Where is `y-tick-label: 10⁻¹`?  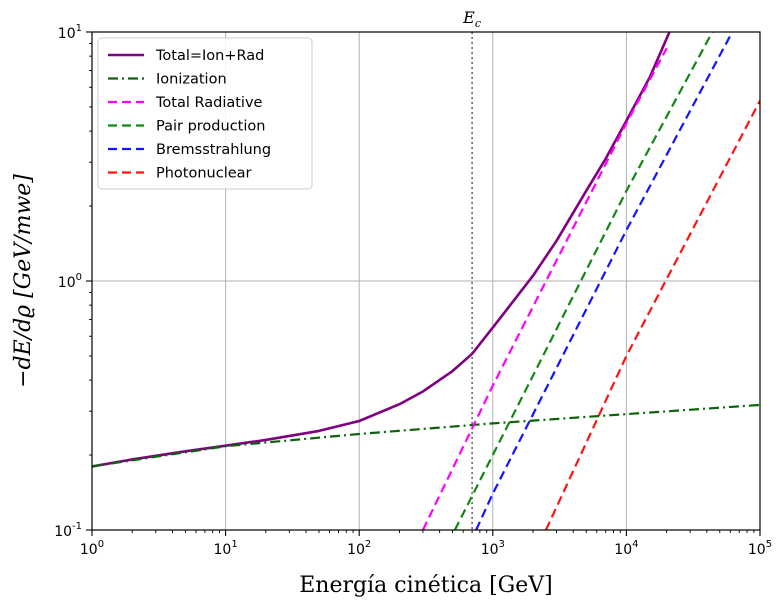
y-tick-label: 10⁻¹ is located at coordinates (68, 530).